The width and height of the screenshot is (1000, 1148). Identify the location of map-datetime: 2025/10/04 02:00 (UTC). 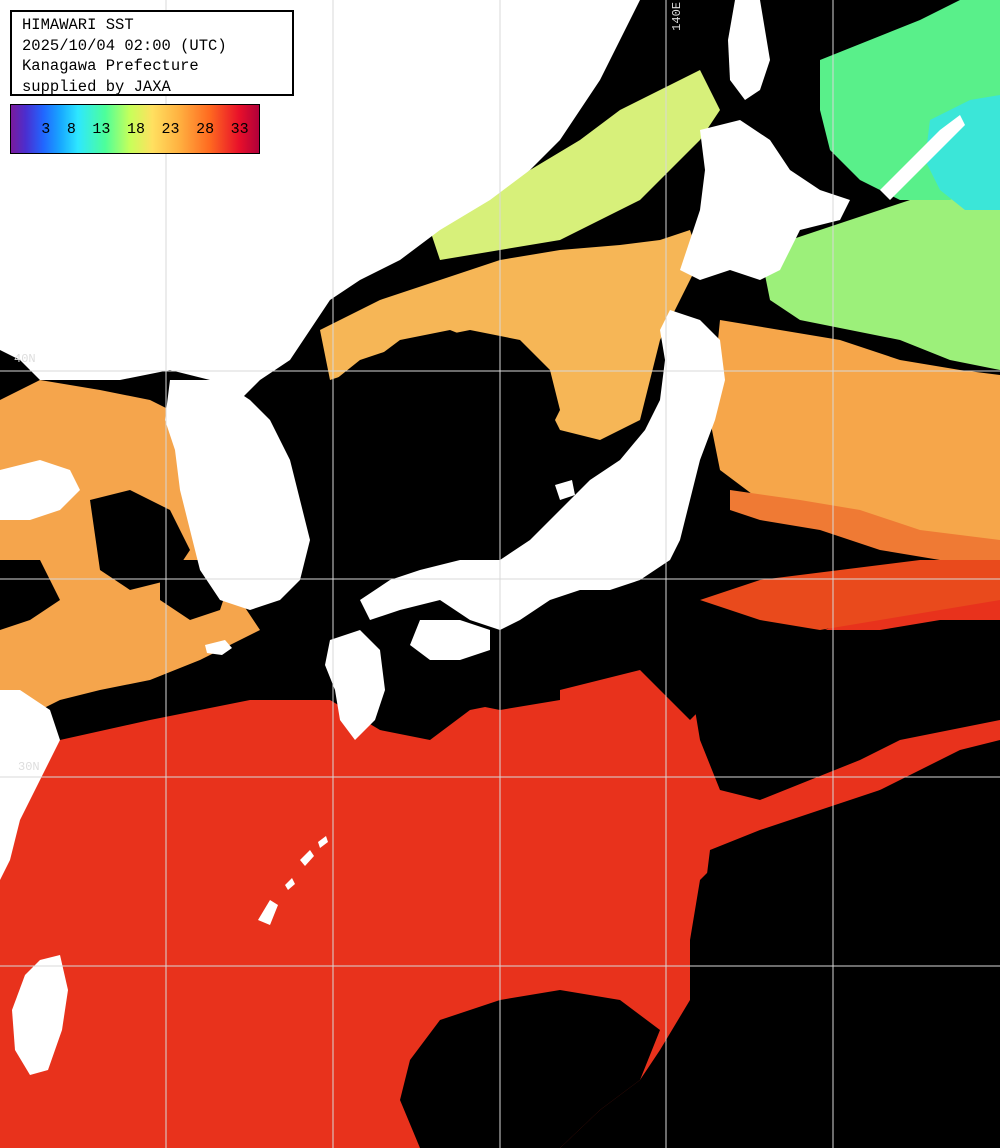
(124, 45).